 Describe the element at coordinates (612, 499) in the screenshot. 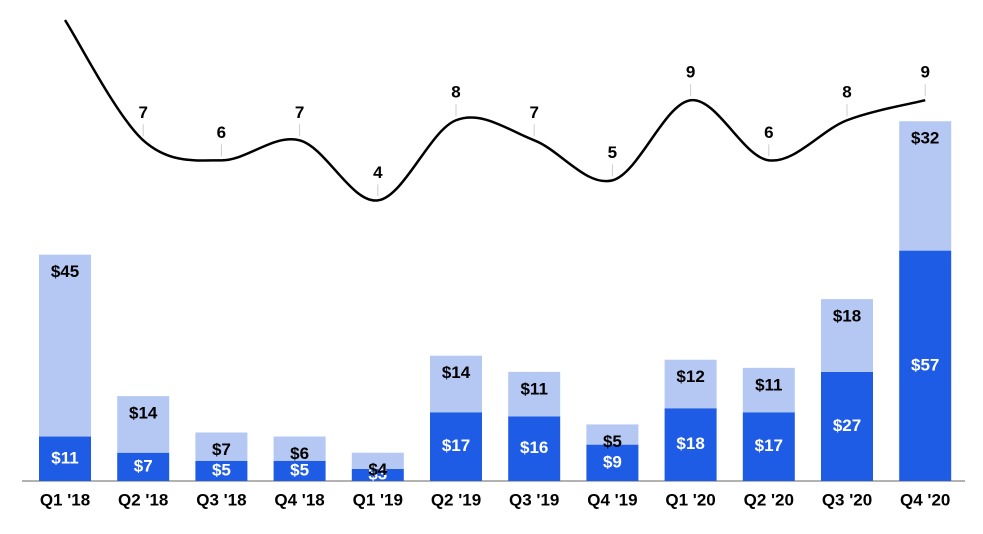

I see `x-tick-label: Q4 '19` at that location.